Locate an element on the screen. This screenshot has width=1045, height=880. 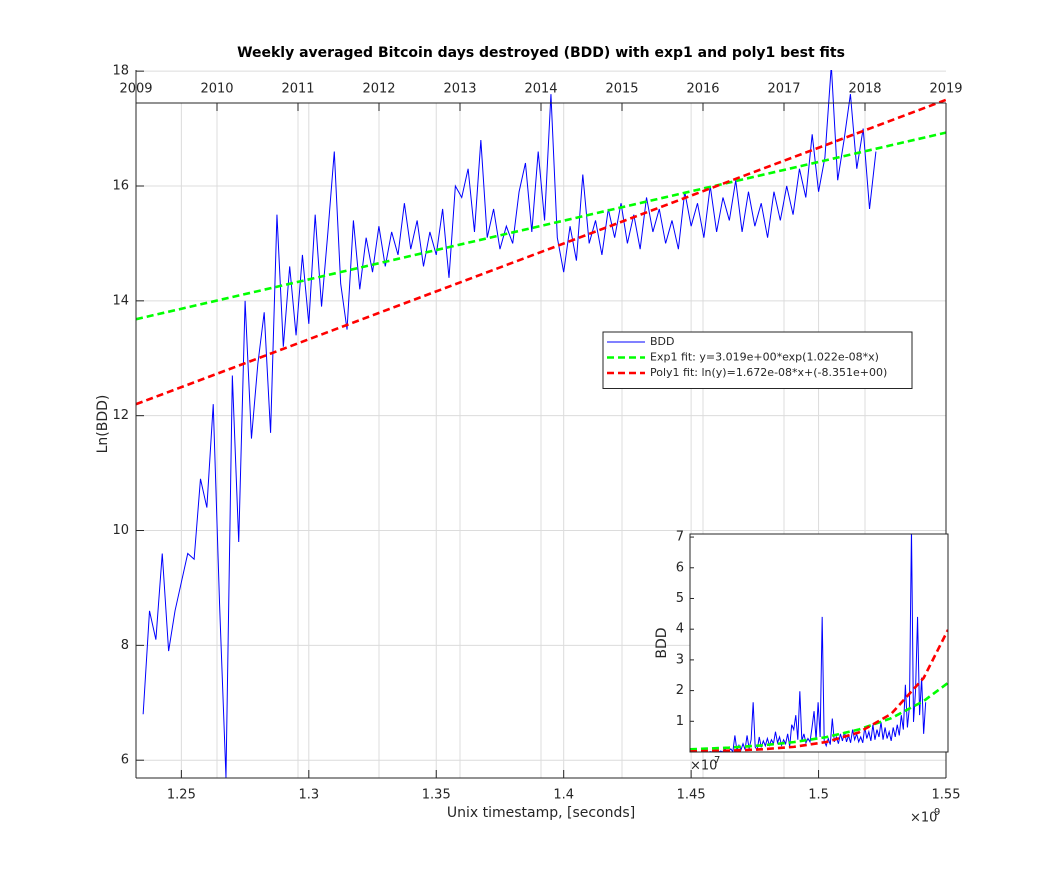
inset-frame is located at coordinates (819, 643).